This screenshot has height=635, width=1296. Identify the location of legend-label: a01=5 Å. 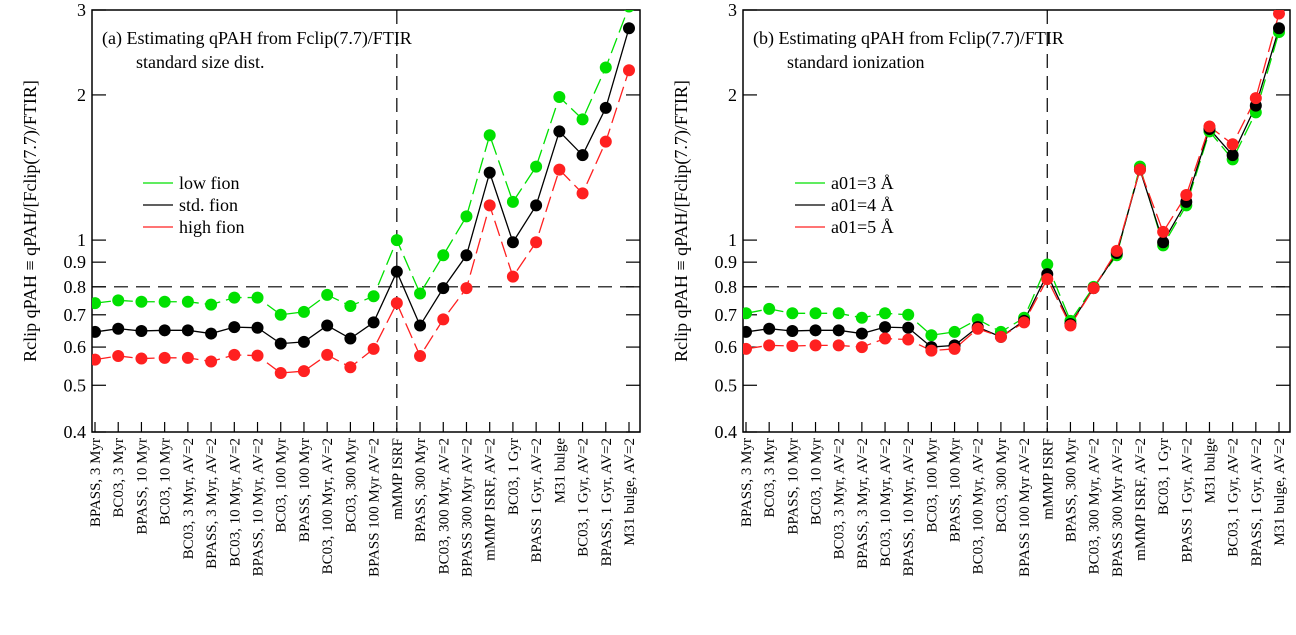
(862, 227).